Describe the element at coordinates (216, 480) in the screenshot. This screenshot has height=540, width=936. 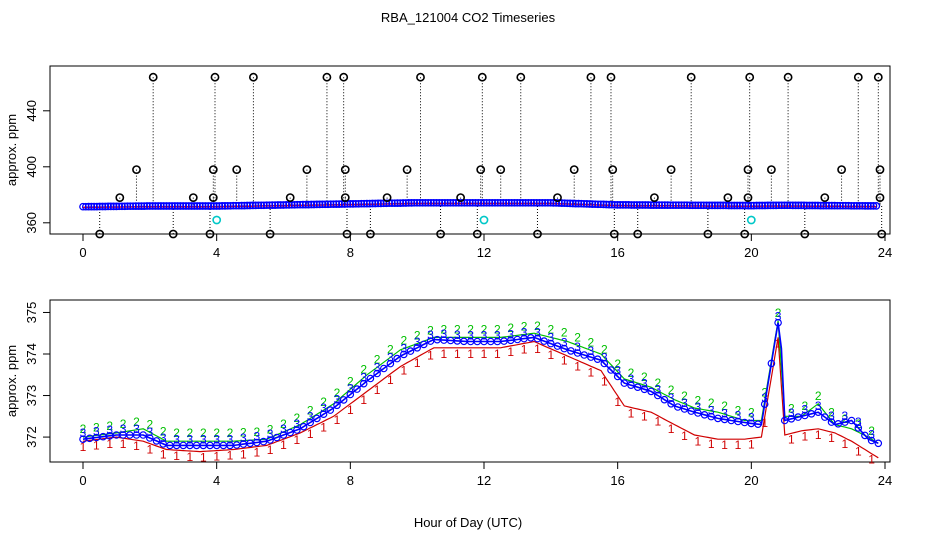
I see `bottom-x-tick-label: 4` at that location.